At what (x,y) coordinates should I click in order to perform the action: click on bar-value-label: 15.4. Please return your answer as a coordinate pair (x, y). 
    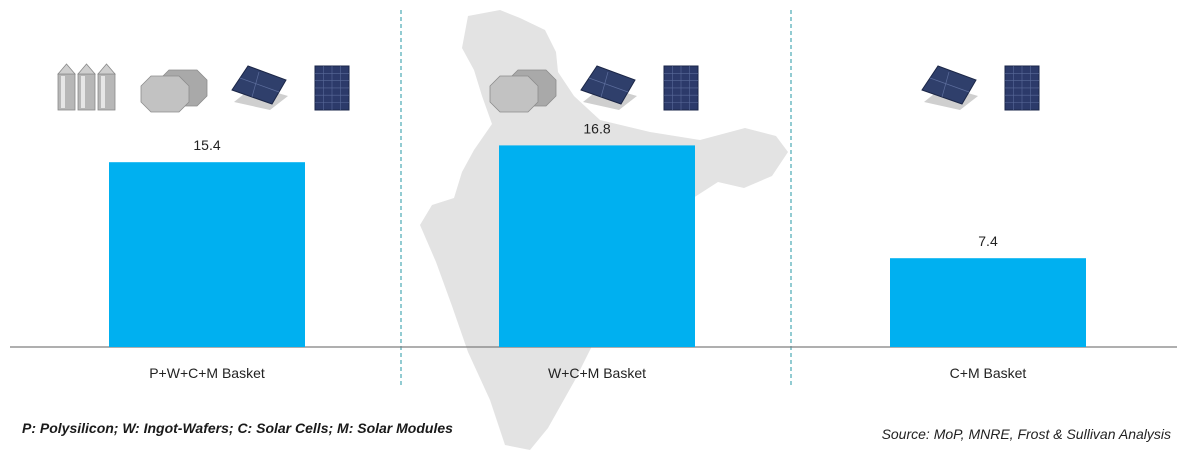
    Looking at the image, I should click on (206, 145).